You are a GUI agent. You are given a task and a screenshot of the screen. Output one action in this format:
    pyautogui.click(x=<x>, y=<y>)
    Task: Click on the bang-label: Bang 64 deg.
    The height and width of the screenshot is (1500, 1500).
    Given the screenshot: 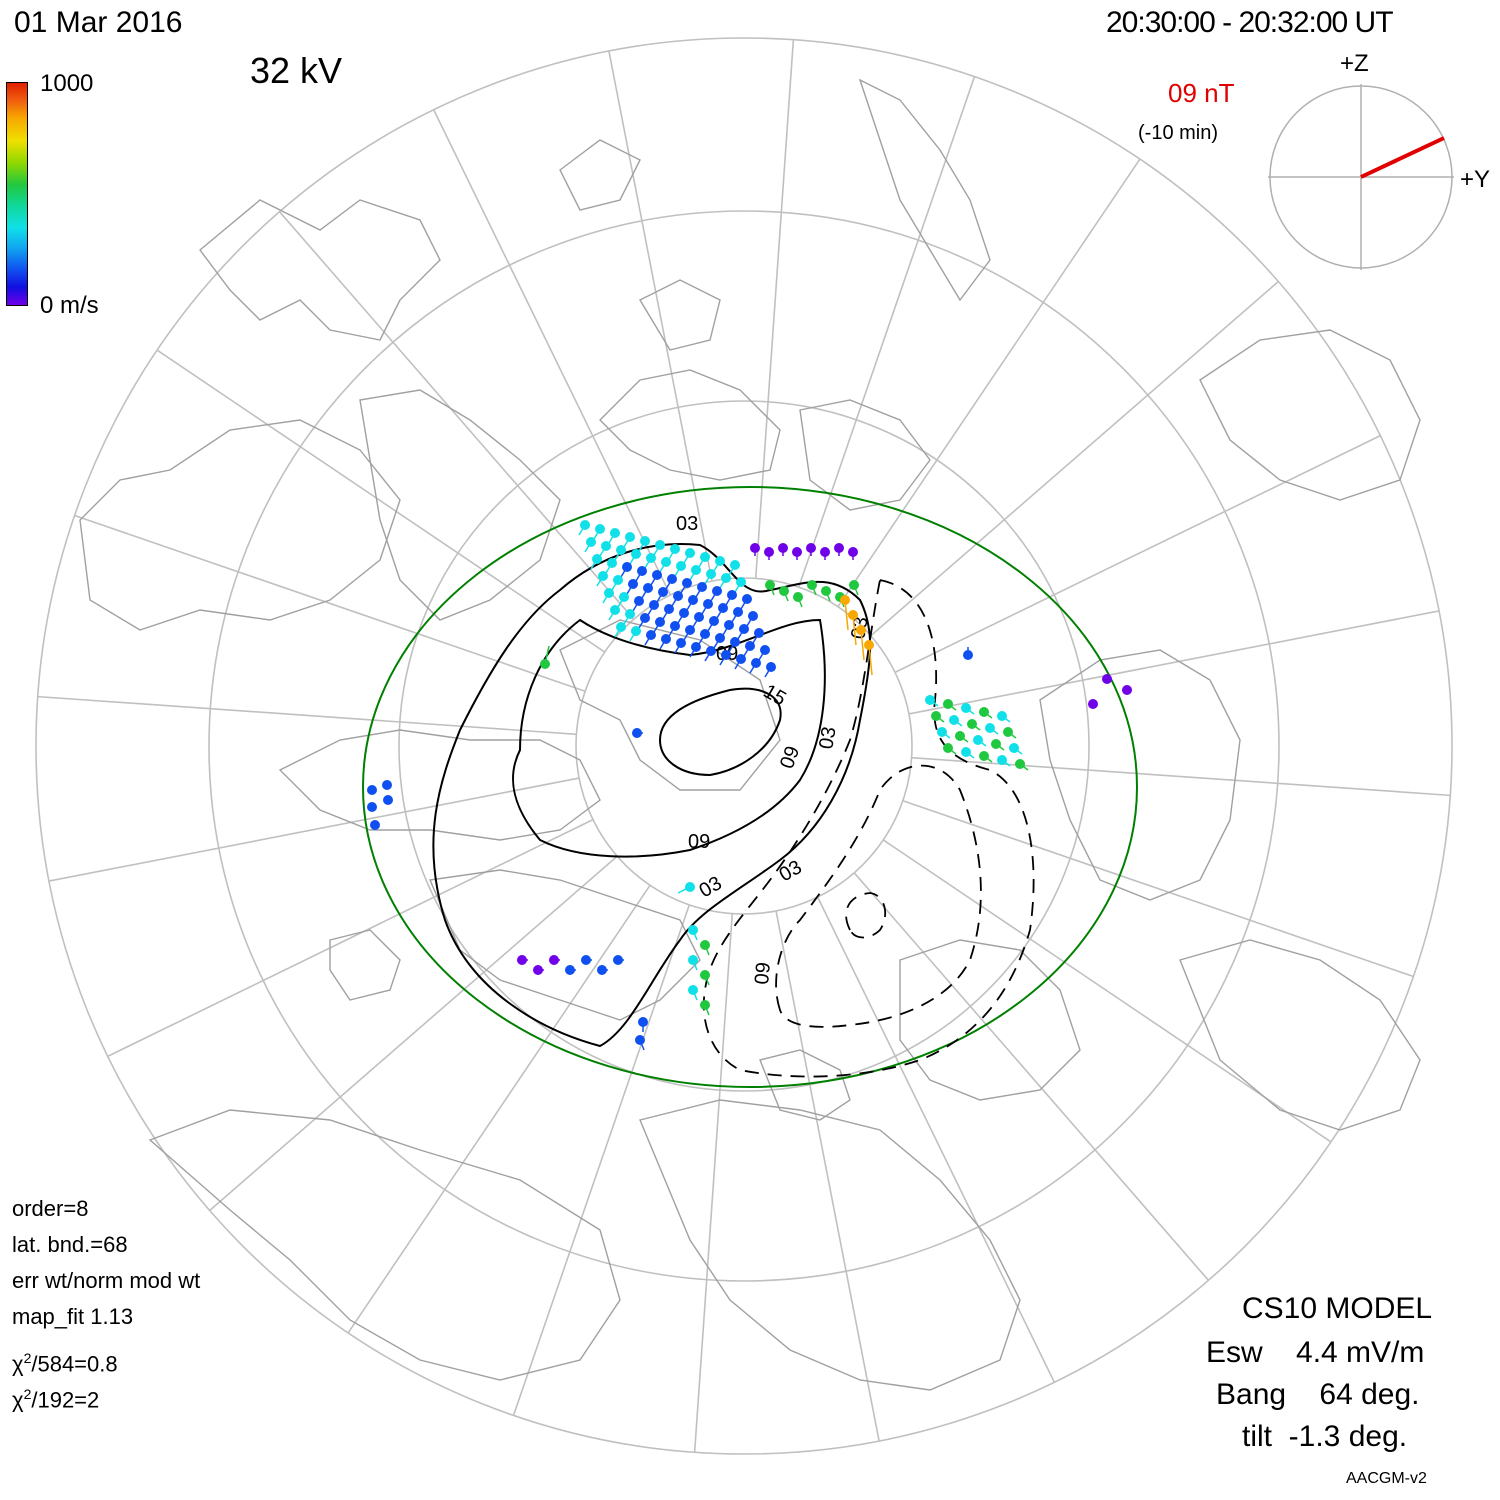 What is the action you would take?
    pyautogui.click(x=1318, y=1394)
    